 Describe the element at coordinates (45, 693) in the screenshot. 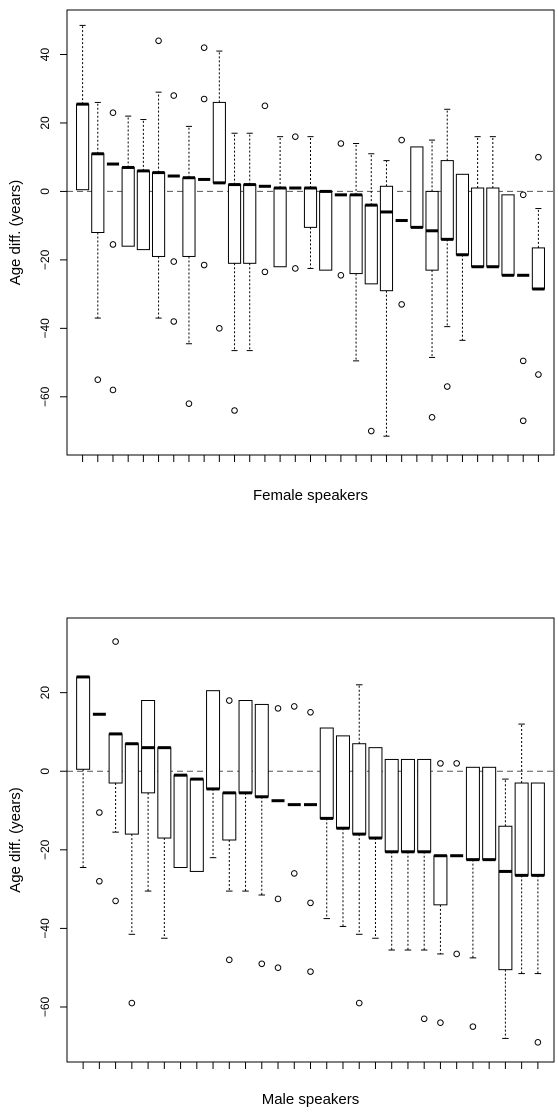

I see `y-tick-label: 20` at that location.